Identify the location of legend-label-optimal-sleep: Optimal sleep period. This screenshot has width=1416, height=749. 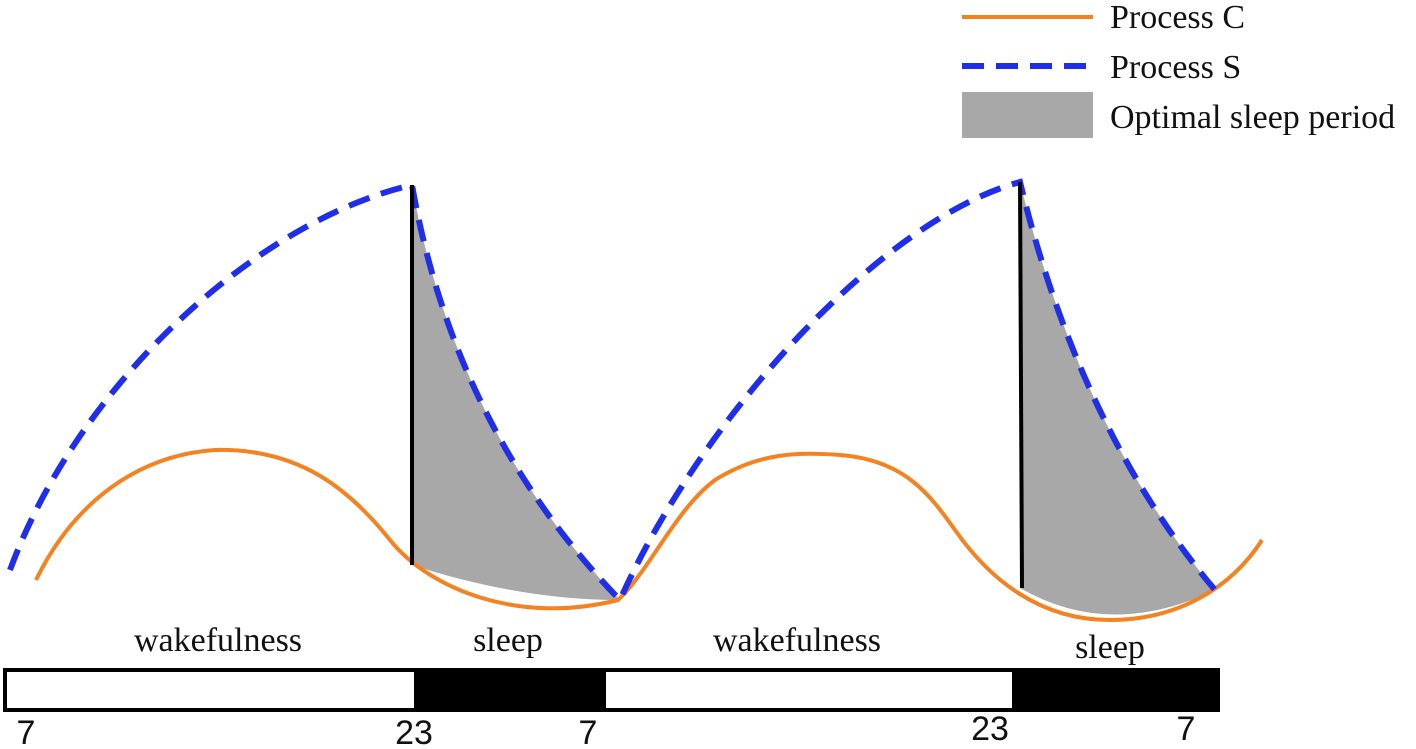
(1252, 117).